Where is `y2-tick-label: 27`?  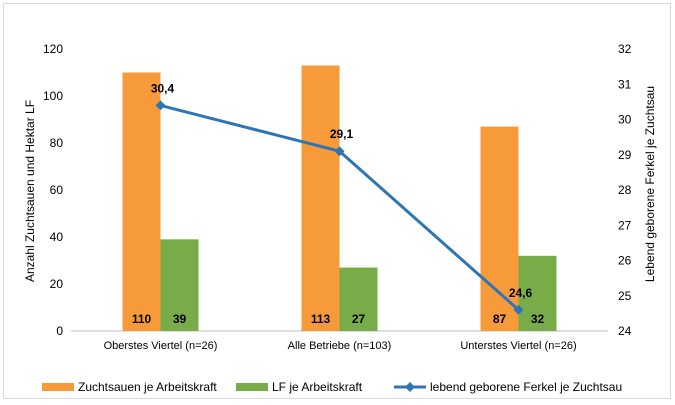
y2-tick-label: 27 is located at coordinates (625, 225).